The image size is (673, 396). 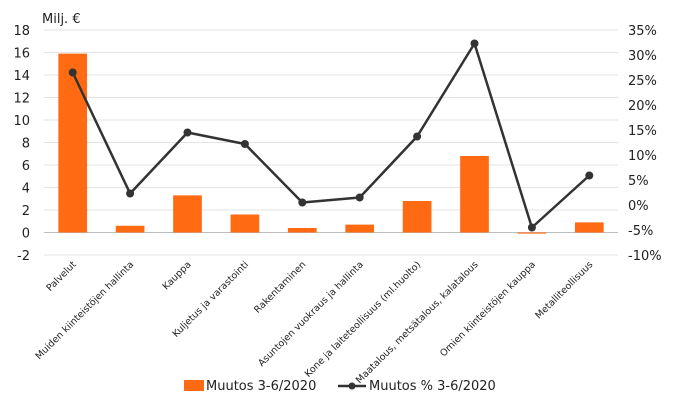 What do you see at coordinates (61, 276) in the screenshot?
I see `category-label: Palvelut` at bounding box center [61, 276].